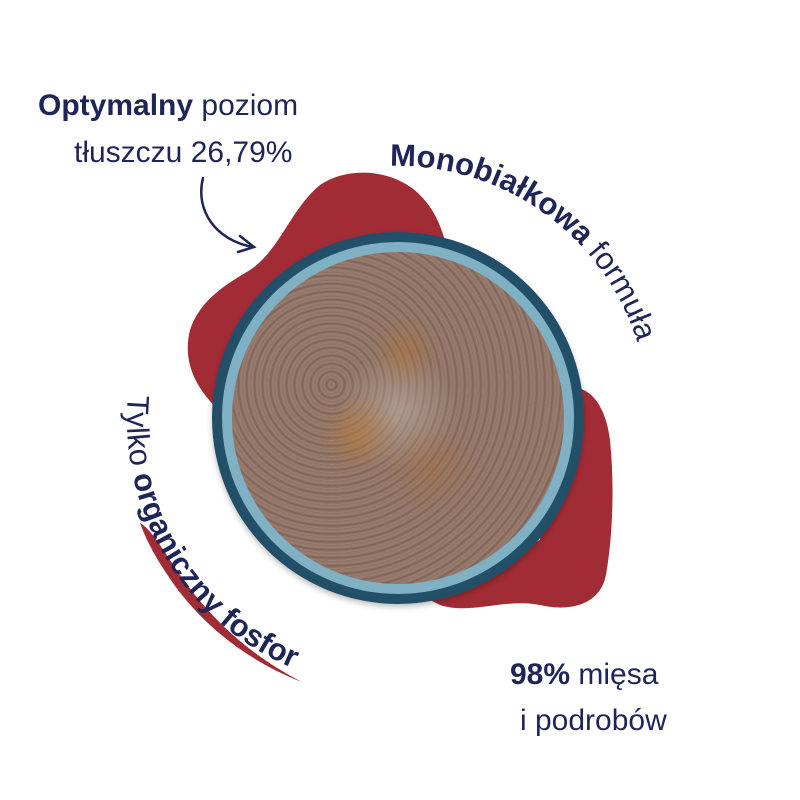 The width and height of the screenshot is (800, 800). What do you see at coordinates (246, 105) in the screenshot?
I see `fat-regular: poziom` at bounding box center [246, 105].